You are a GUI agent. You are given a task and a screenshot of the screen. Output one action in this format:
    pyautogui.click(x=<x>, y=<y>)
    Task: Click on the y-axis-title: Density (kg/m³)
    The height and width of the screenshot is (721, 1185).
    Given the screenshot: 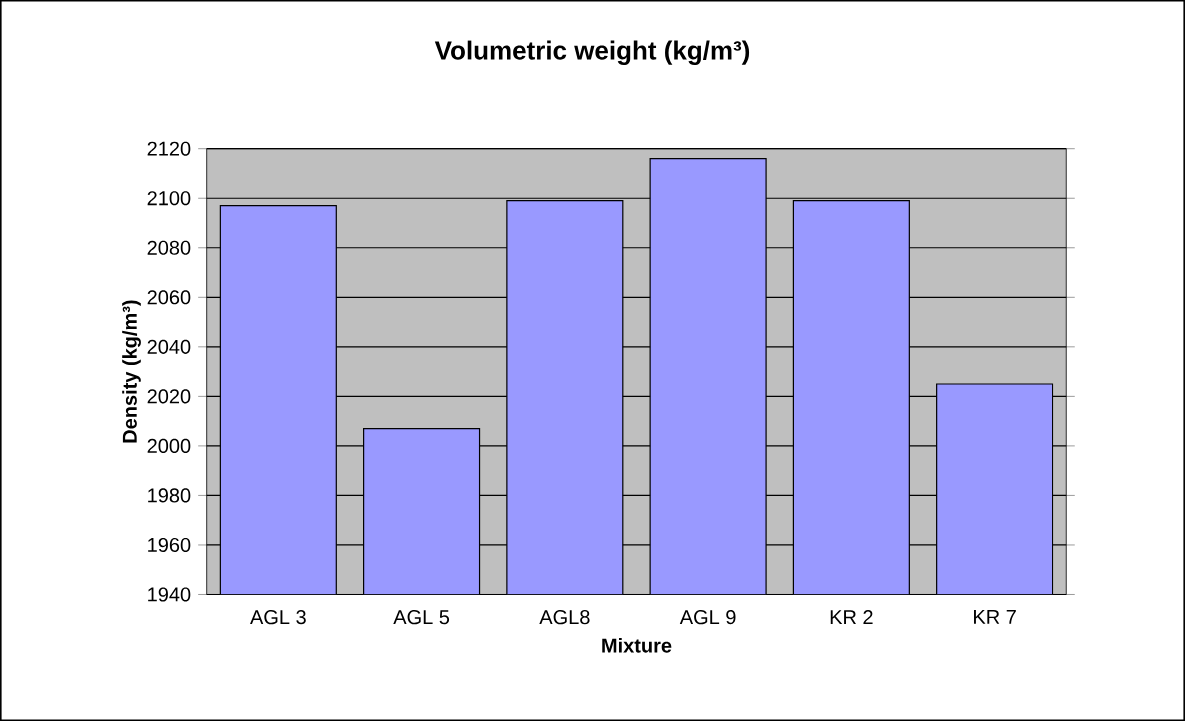 What is the action you would take?
    pyautogui.click(x=131, y=371)
    